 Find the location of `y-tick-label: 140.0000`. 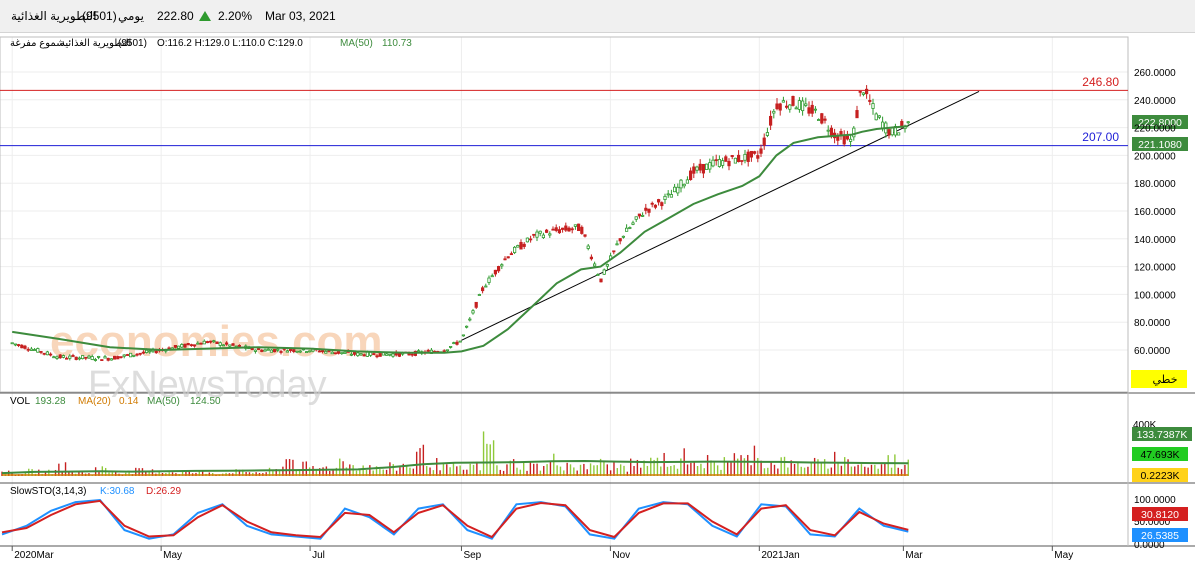

y-tick-label: 140.0000 is located at coordinates (1155, 240).